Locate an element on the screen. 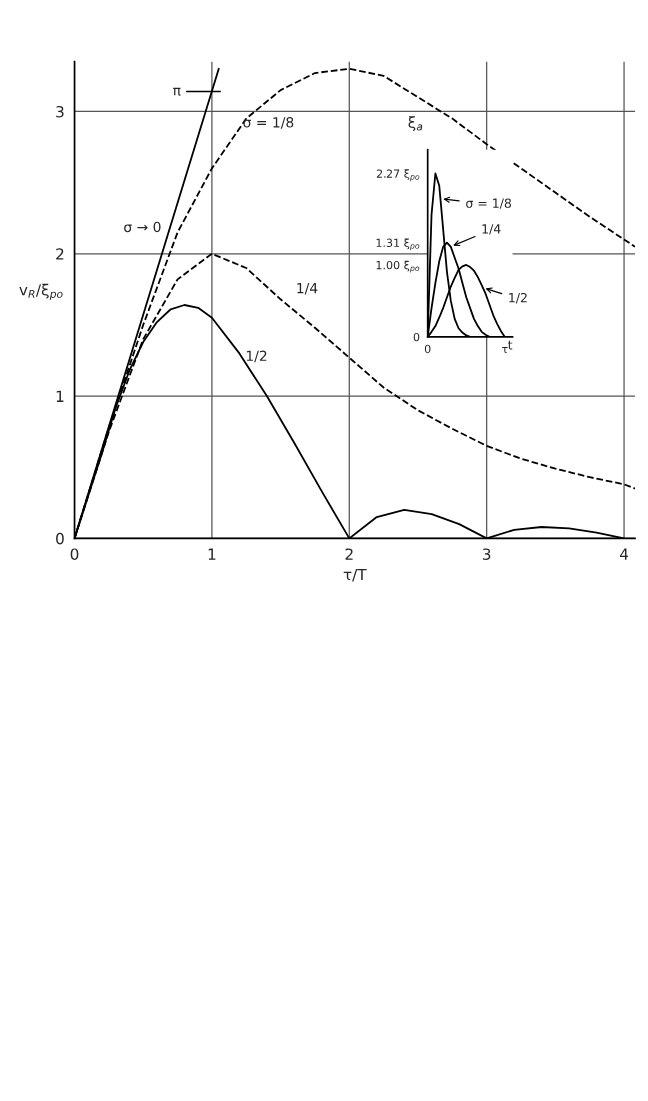 This screenshot has height=1101, width=648. y-tick-label: 1.31 ξ$_{po}$ is located at coordinates (398, 244).